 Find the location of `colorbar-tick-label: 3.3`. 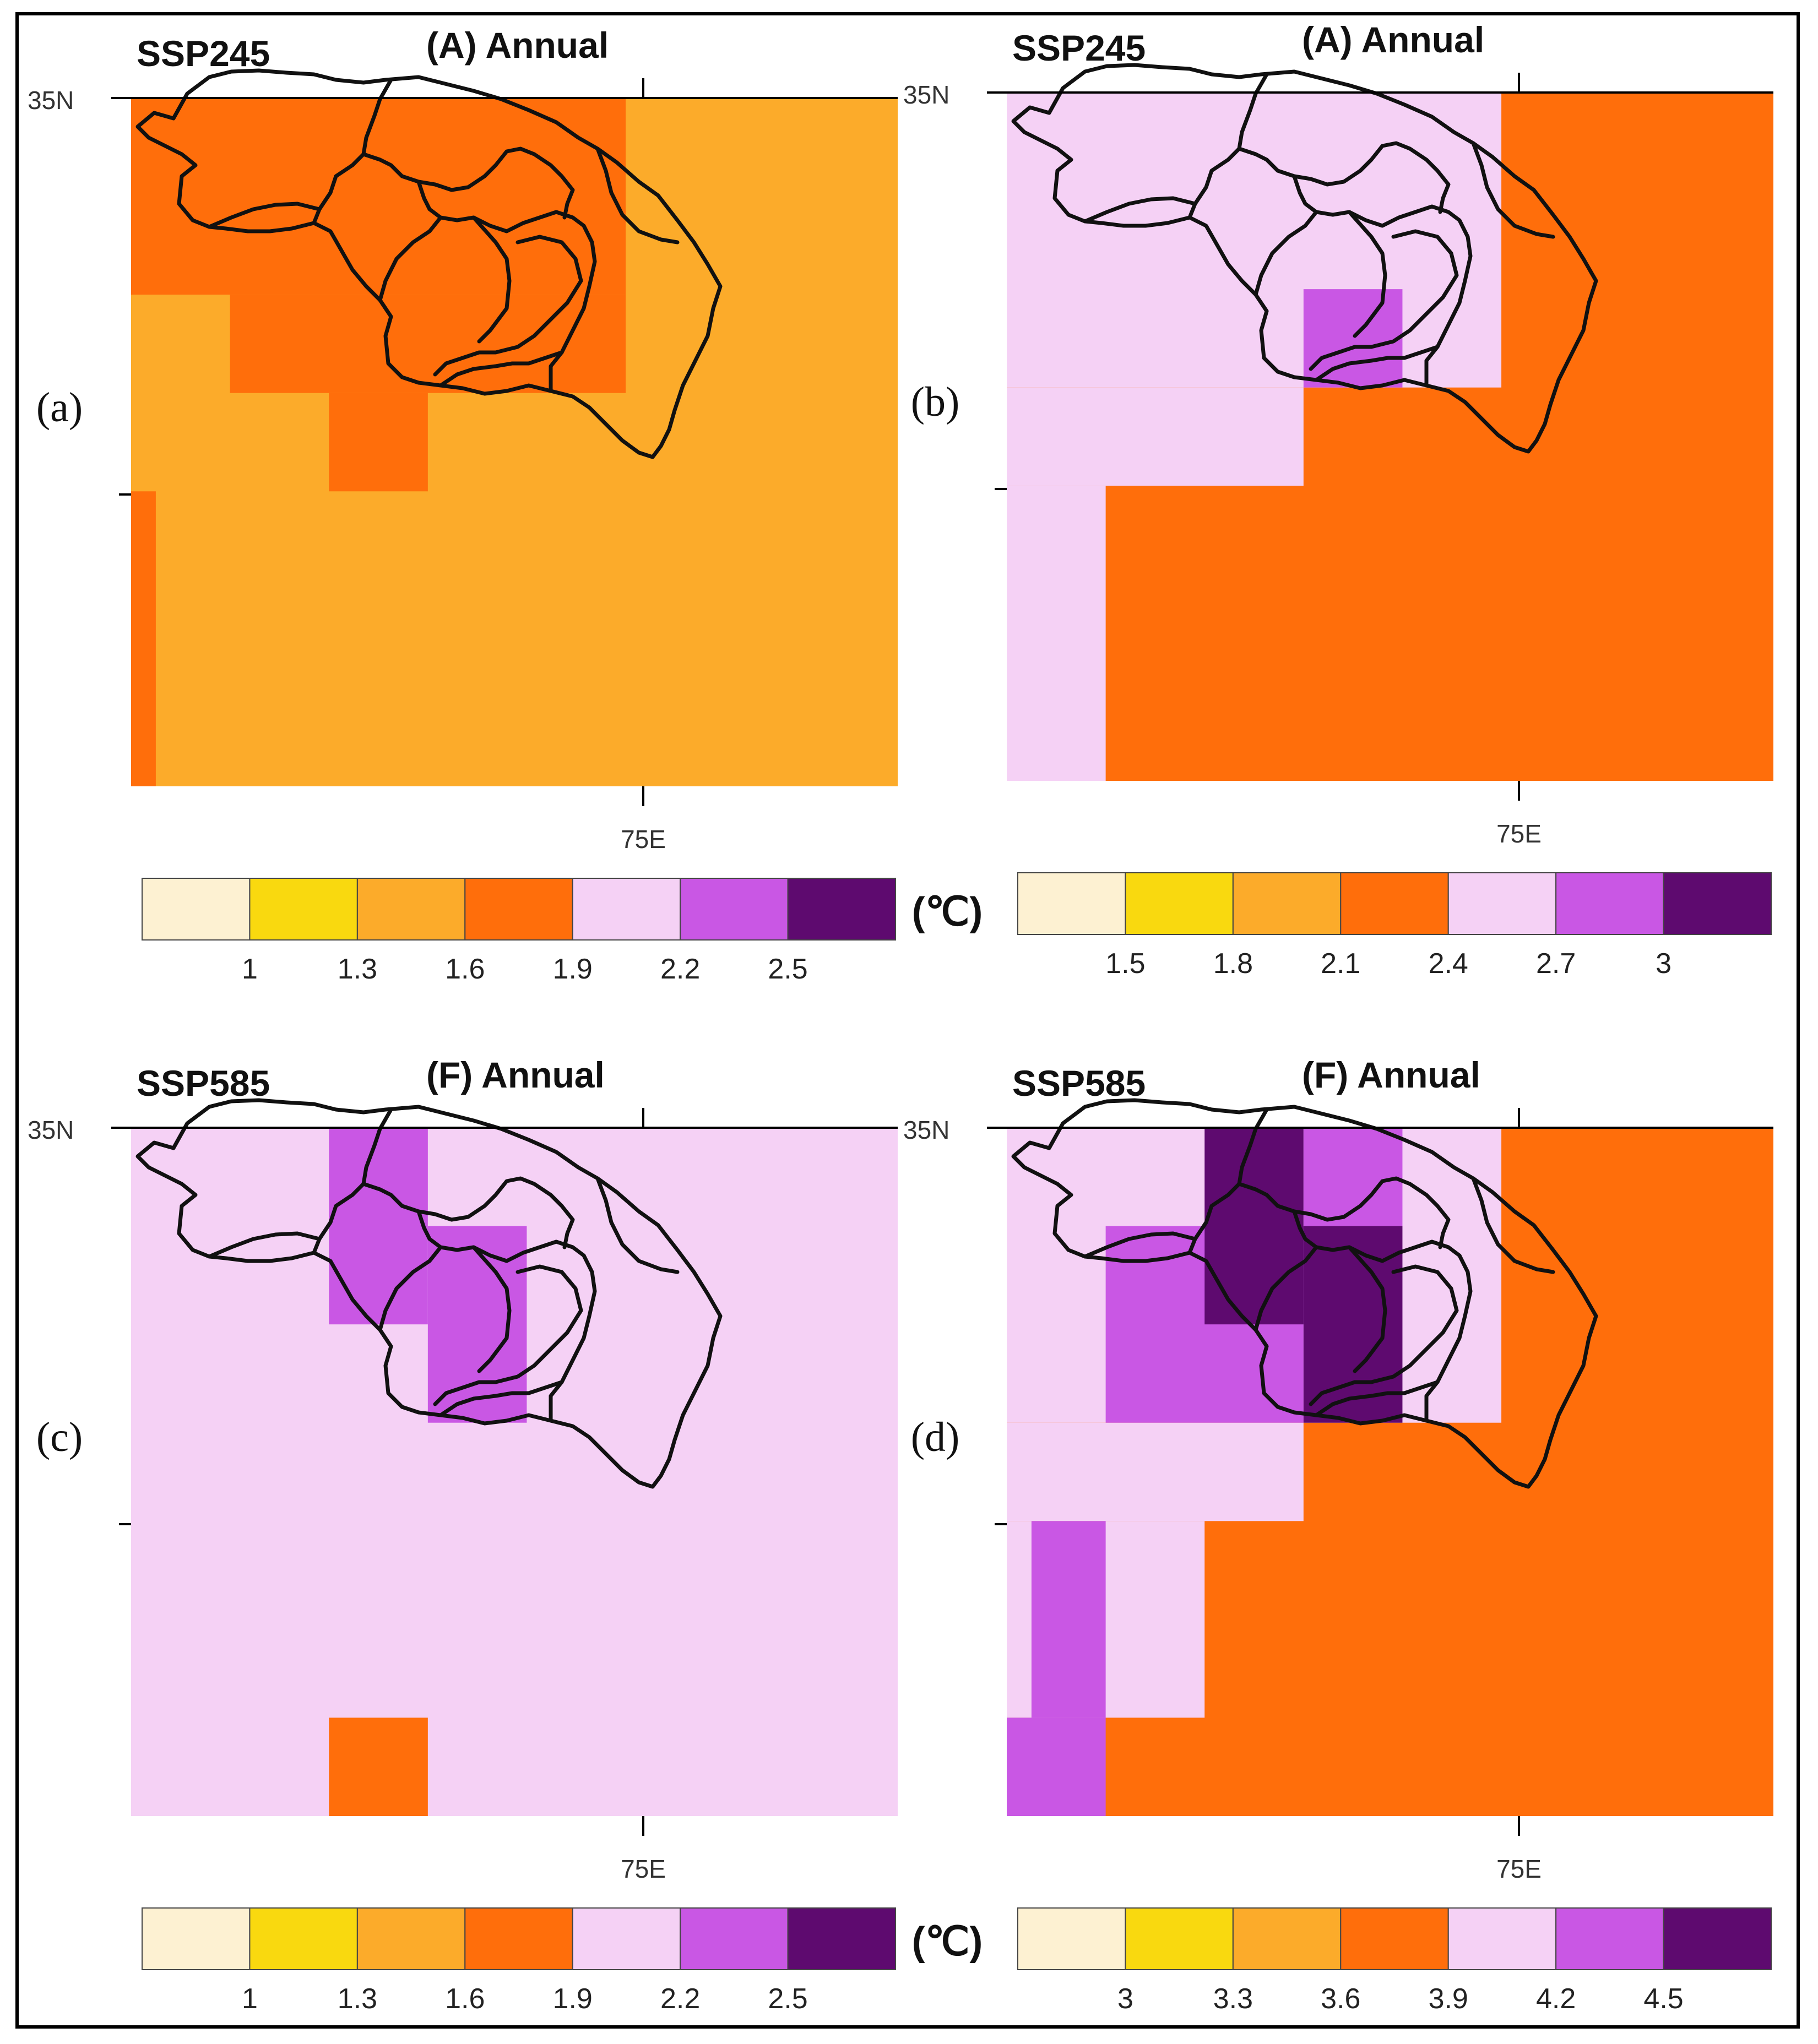

colorbar-tick-label: 3.3 is located at coordinates (1233, 1999).